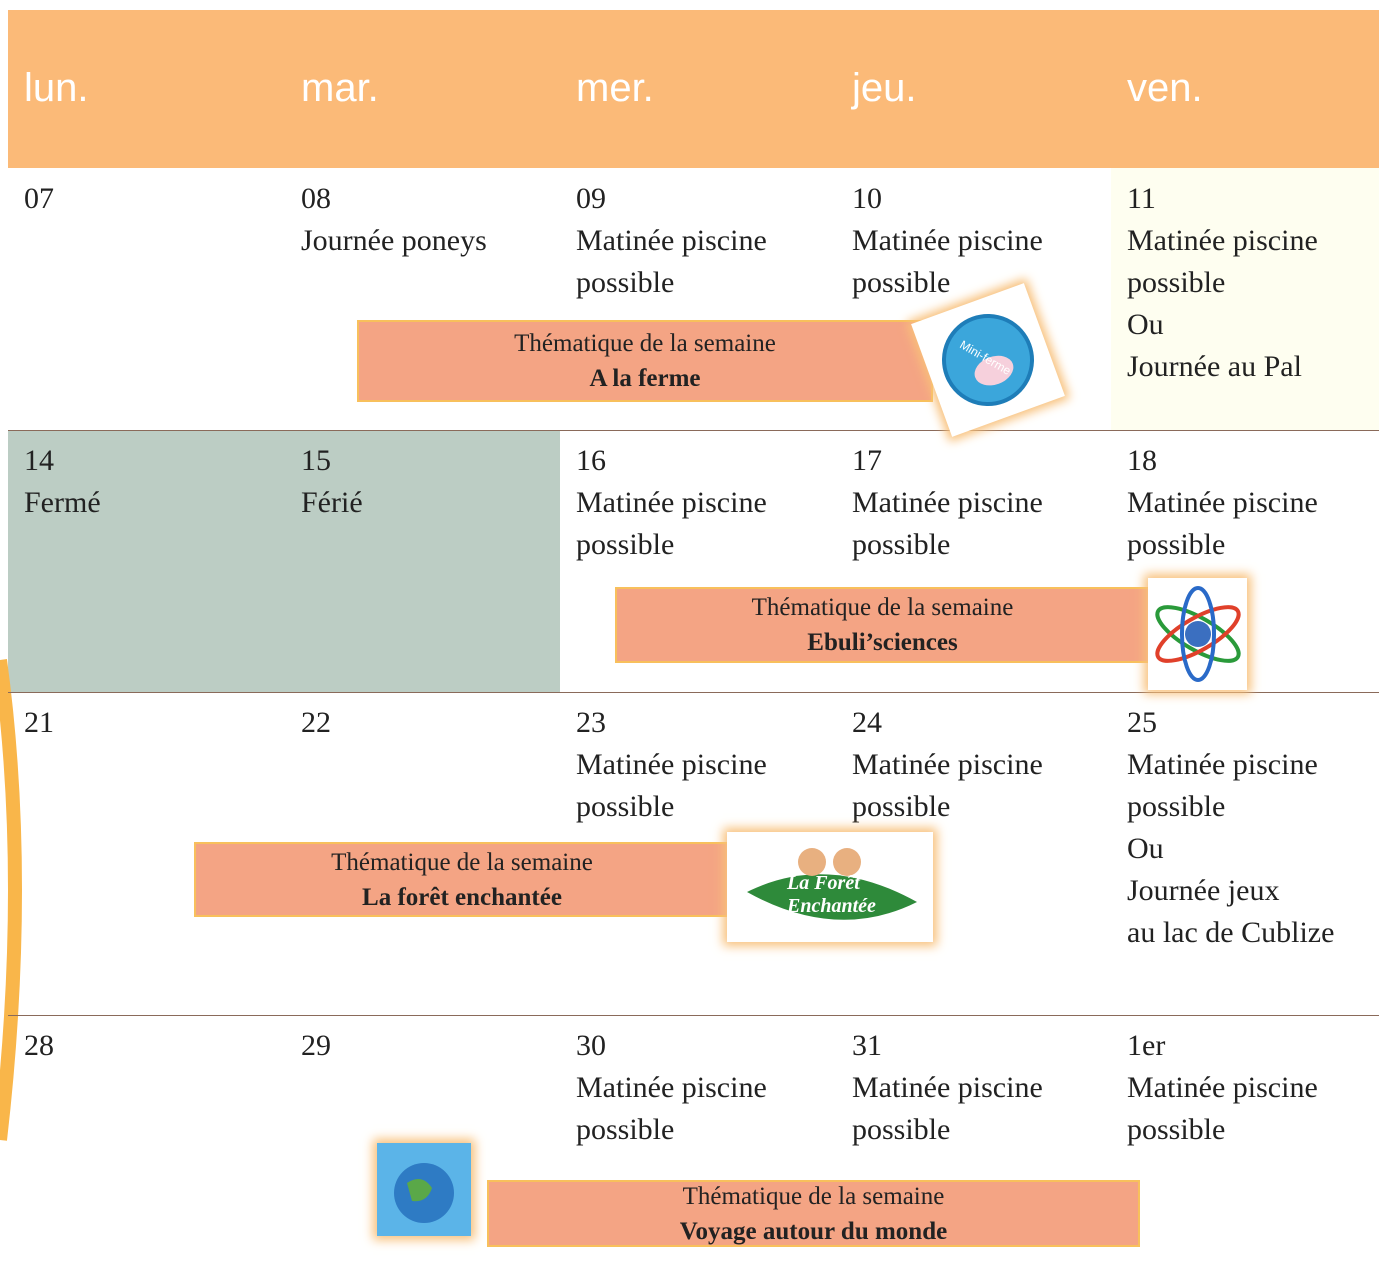 The width and height of the screenshot is (1379, 1271). I want to click on theme-logo: Mini-ferme, so click(988, 360).